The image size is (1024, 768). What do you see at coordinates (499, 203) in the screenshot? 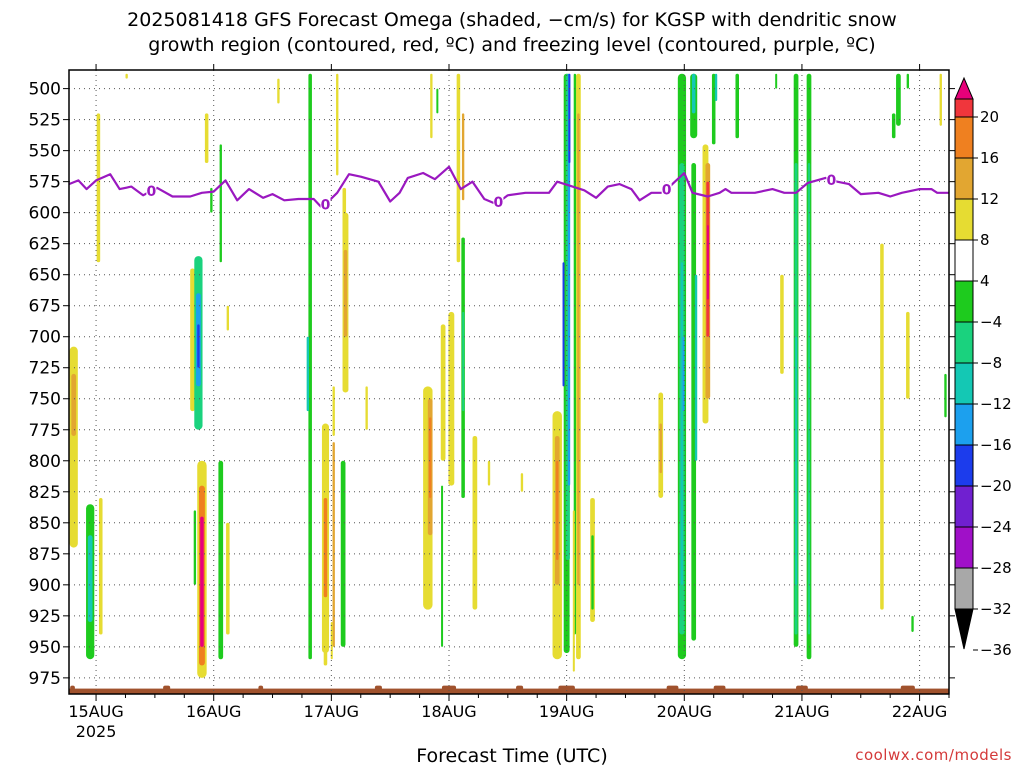
I see `freezing-level-label-2: 0` at bounding box center [499, 203].